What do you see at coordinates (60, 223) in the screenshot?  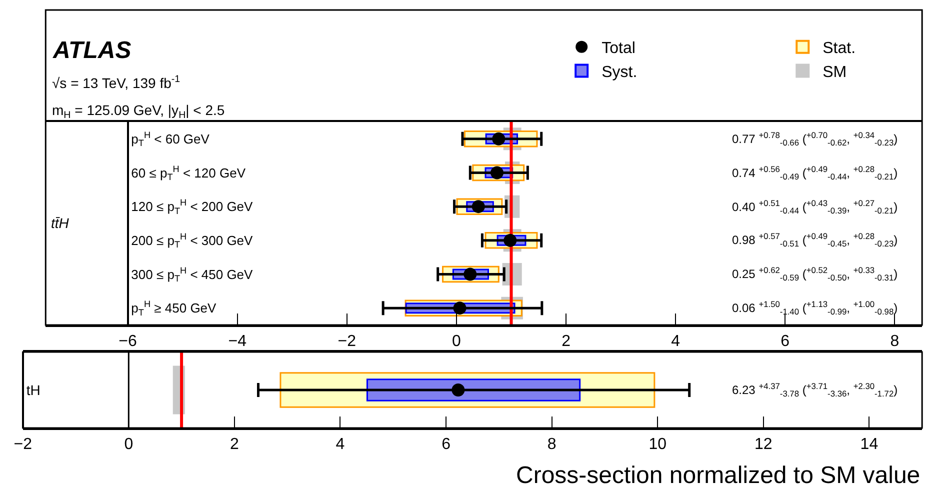 I see `y-axis-title: tt̄H` at bounding box center [60, 223].